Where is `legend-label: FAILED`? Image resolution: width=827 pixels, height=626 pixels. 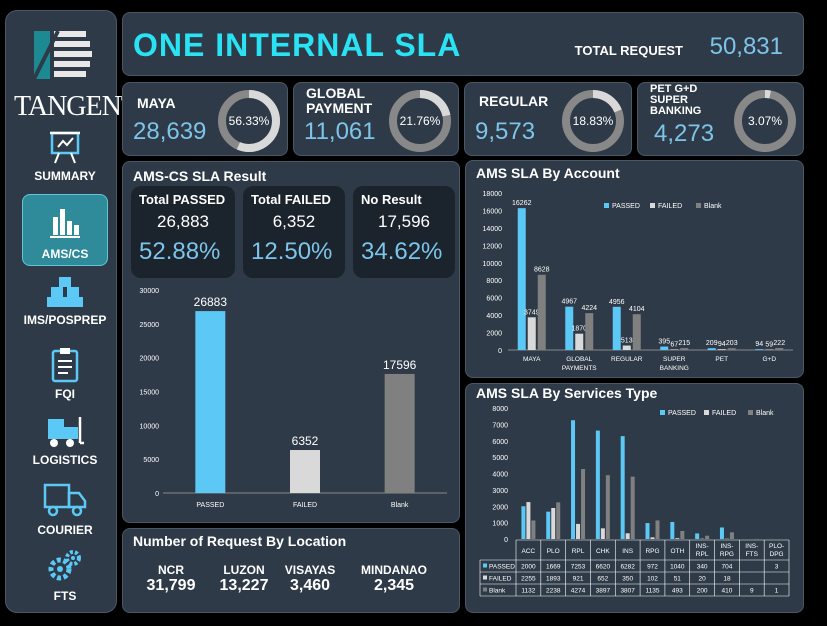 legend-label: FAILED is located at coordinates (724, 413).